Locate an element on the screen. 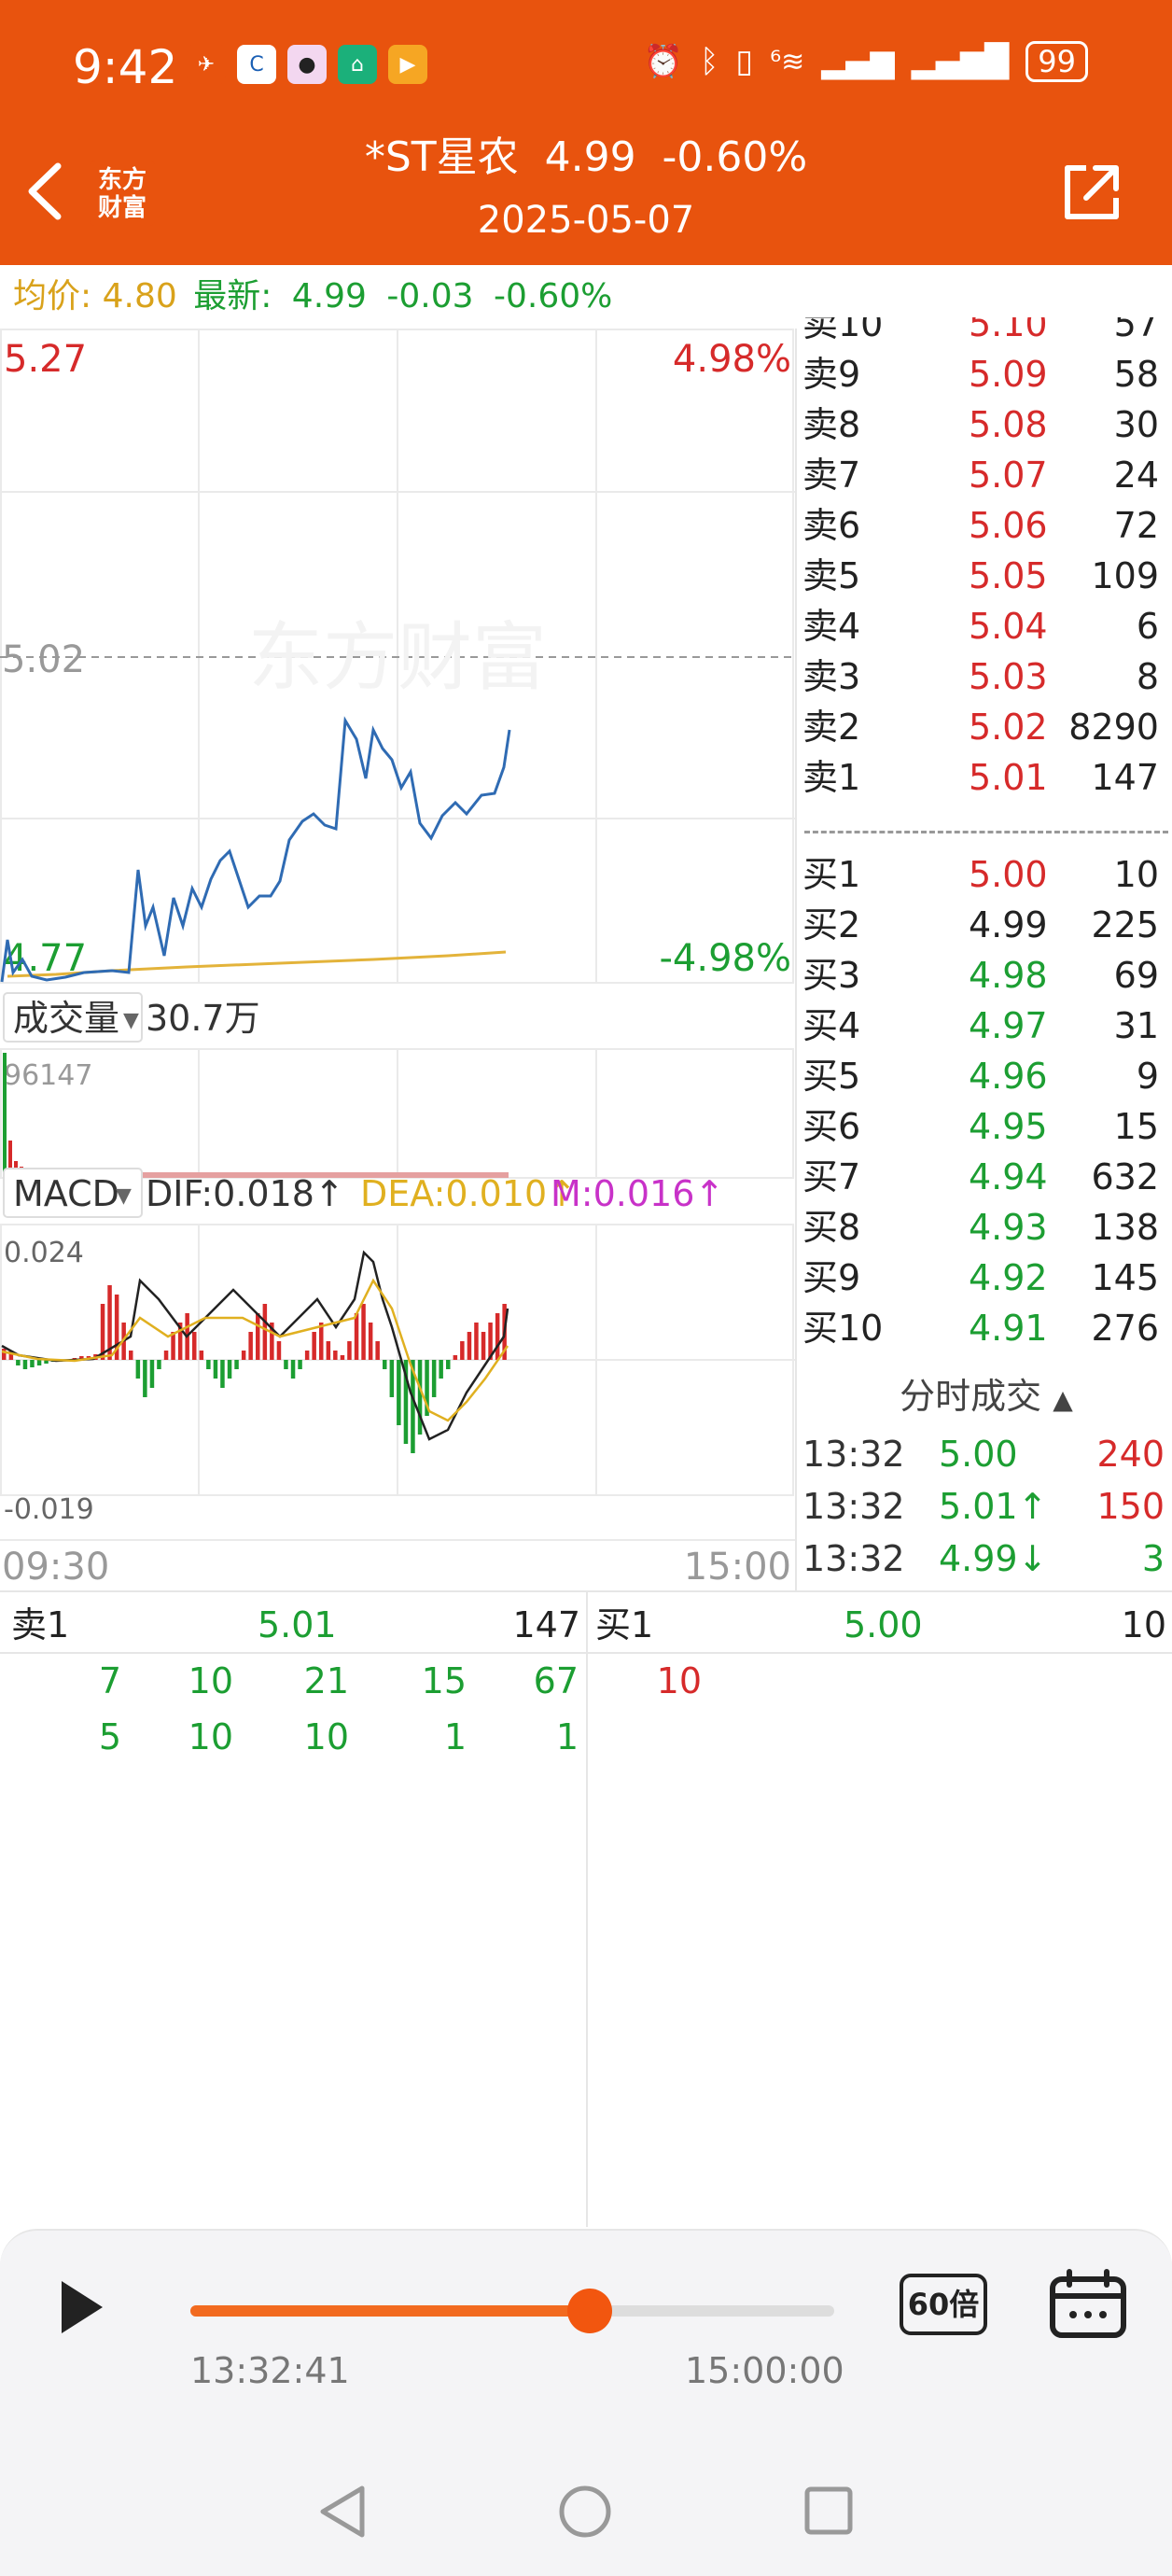  ask-row: 卖8 5.08 30 is located at coordinates (983, 424).